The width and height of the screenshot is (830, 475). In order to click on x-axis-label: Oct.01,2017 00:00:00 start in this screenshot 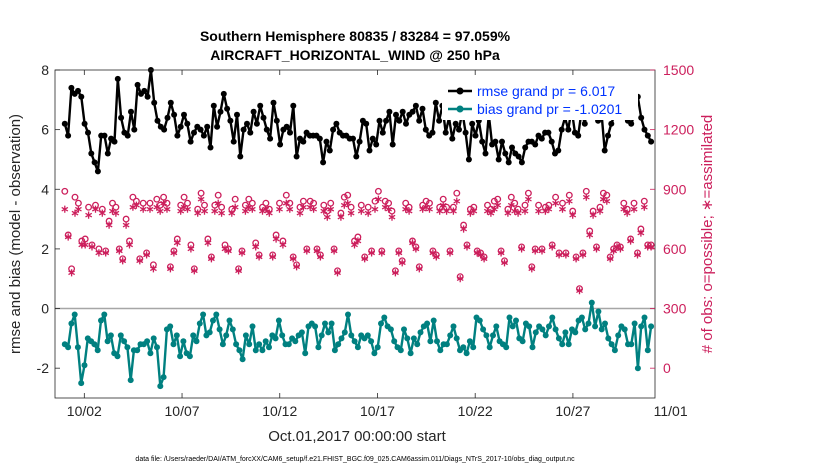, I will do `click(357, 436)`.